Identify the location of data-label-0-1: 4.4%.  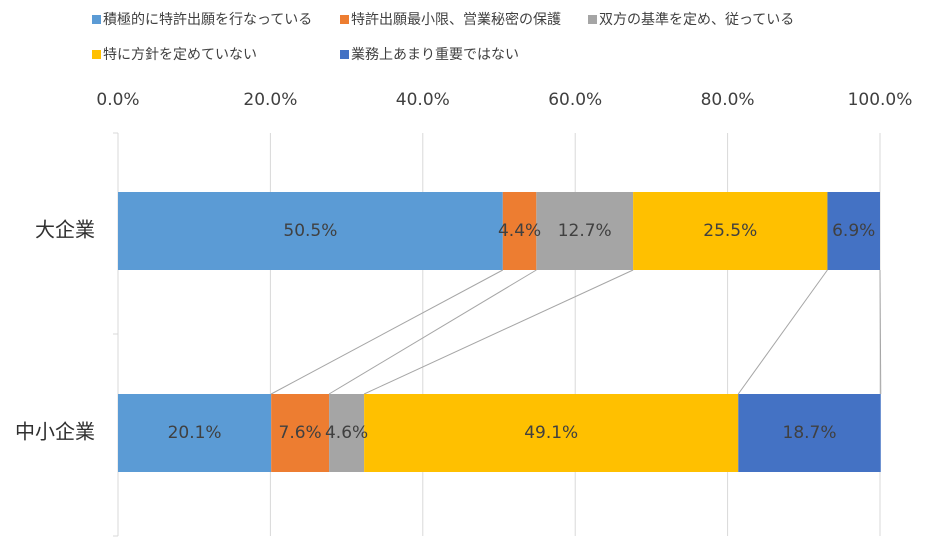
(519, 231).